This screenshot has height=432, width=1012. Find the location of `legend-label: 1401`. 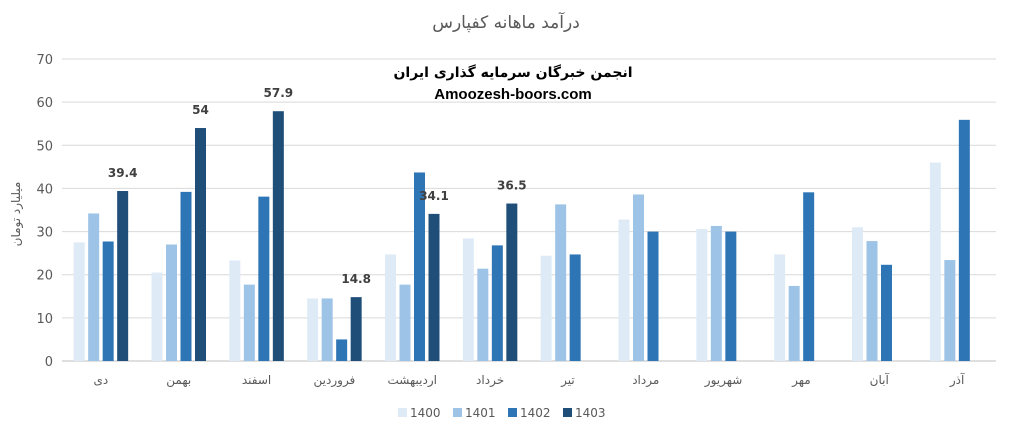

legend-label: 1401 is located at coordinates (480, 413).